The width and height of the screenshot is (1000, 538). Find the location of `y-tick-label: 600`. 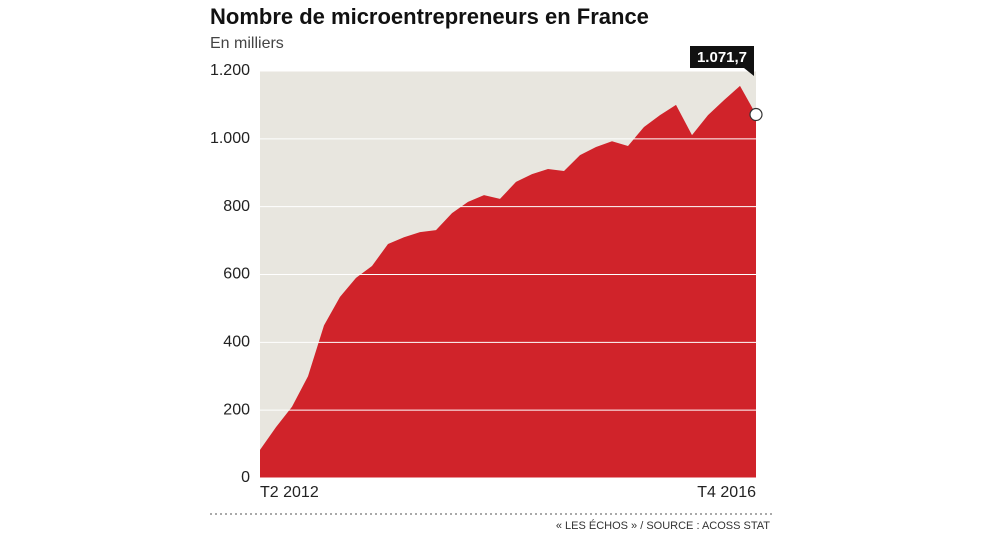

y-tick-label: 600 is located at coordinates (236, 274).